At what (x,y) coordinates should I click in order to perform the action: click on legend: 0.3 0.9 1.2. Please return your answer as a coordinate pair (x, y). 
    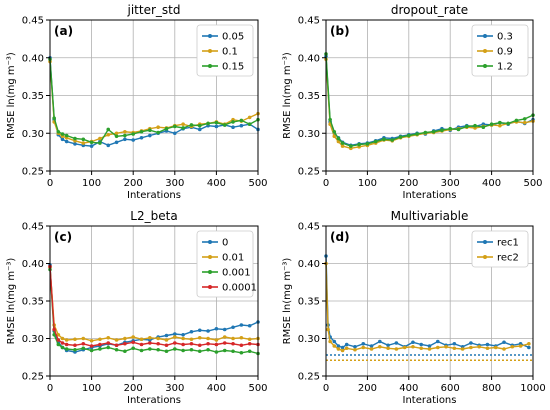
    Looking at the image, I should click on (500, 50).